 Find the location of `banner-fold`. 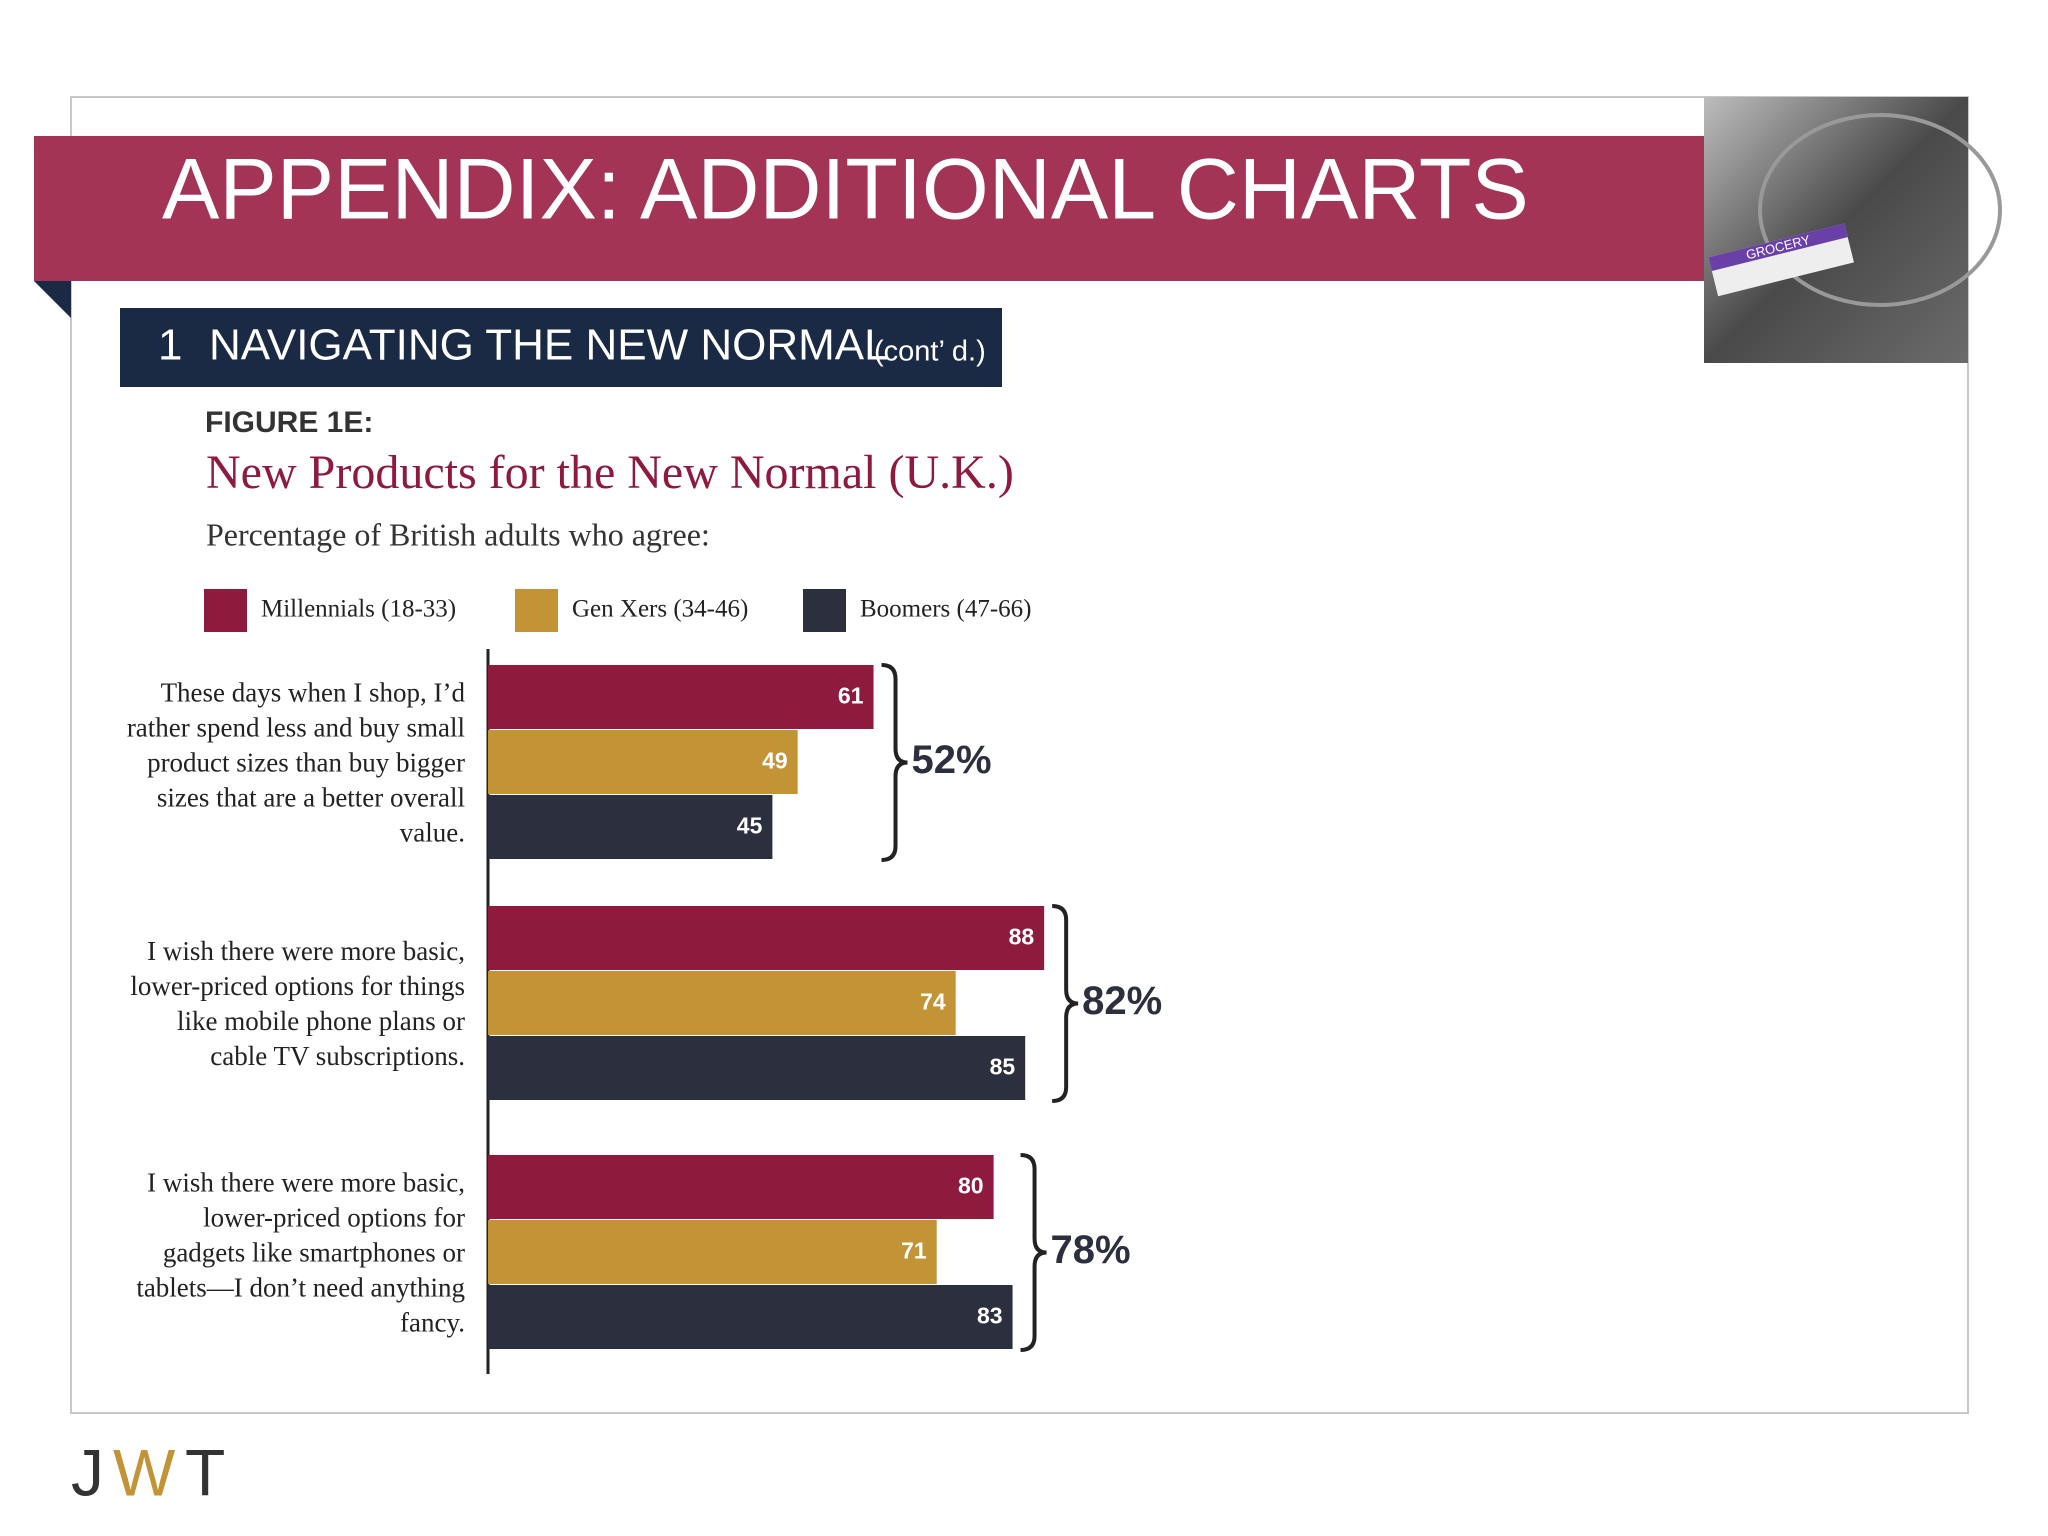

banner-fold is located at coordinates (52, 299).